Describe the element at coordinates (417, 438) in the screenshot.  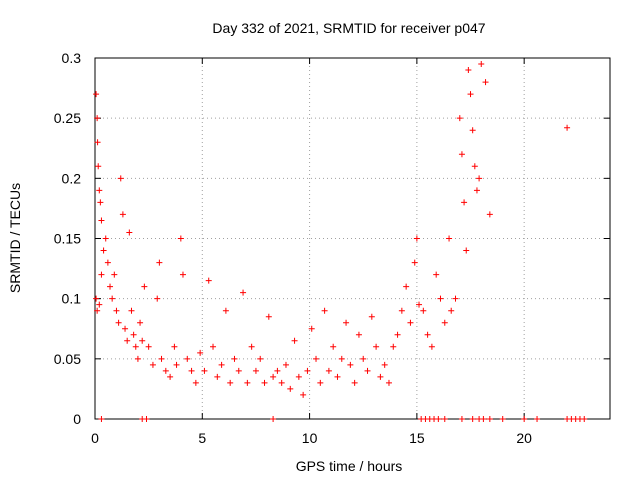
I see `x-tick-label: 15` at that location.